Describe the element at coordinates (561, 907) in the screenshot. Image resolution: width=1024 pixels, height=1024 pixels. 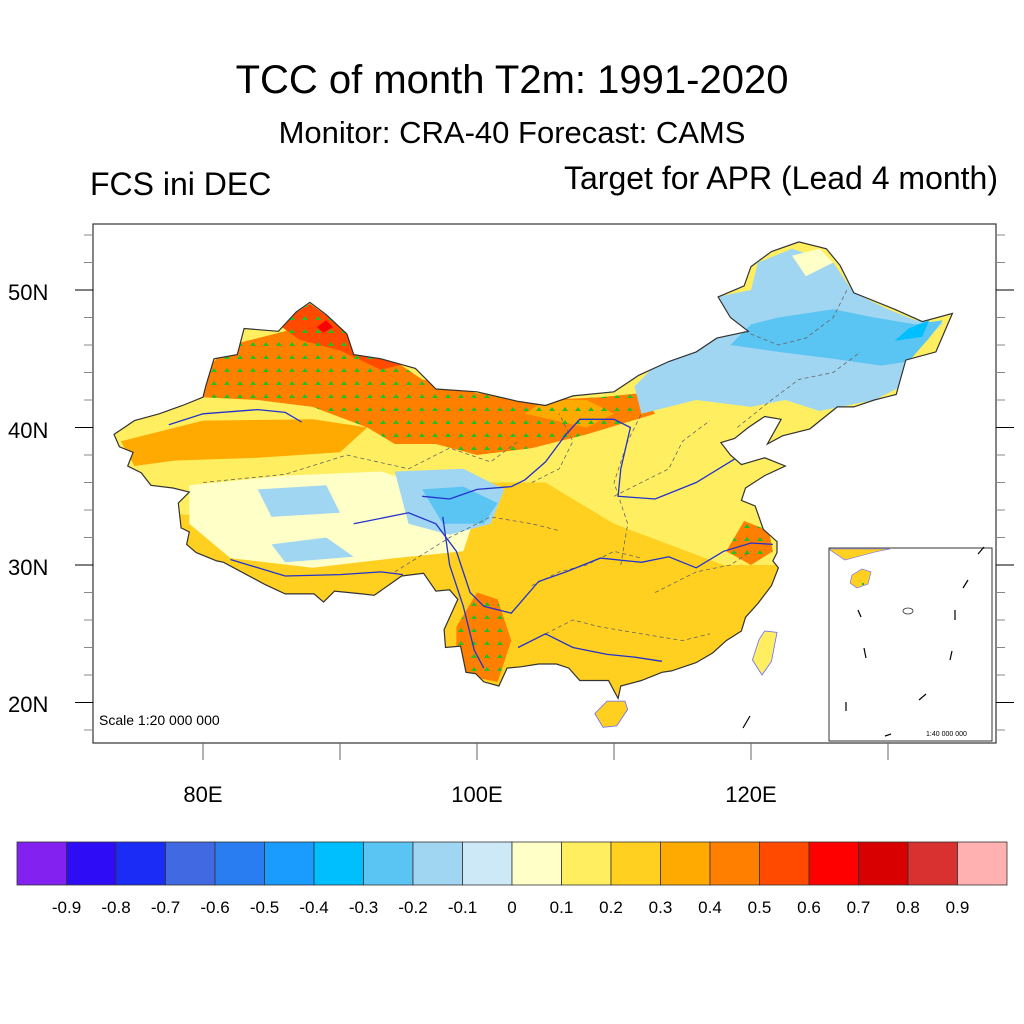
I see `colorbar-label: 0.1` at that location.